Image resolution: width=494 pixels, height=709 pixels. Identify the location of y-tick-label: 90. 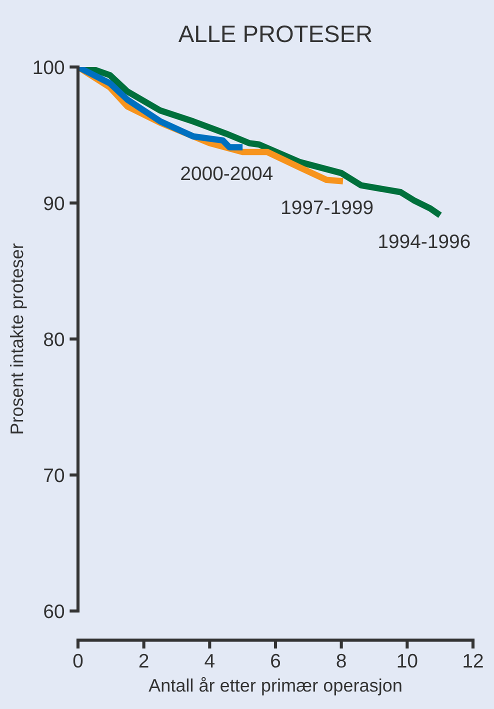
(54, 203).